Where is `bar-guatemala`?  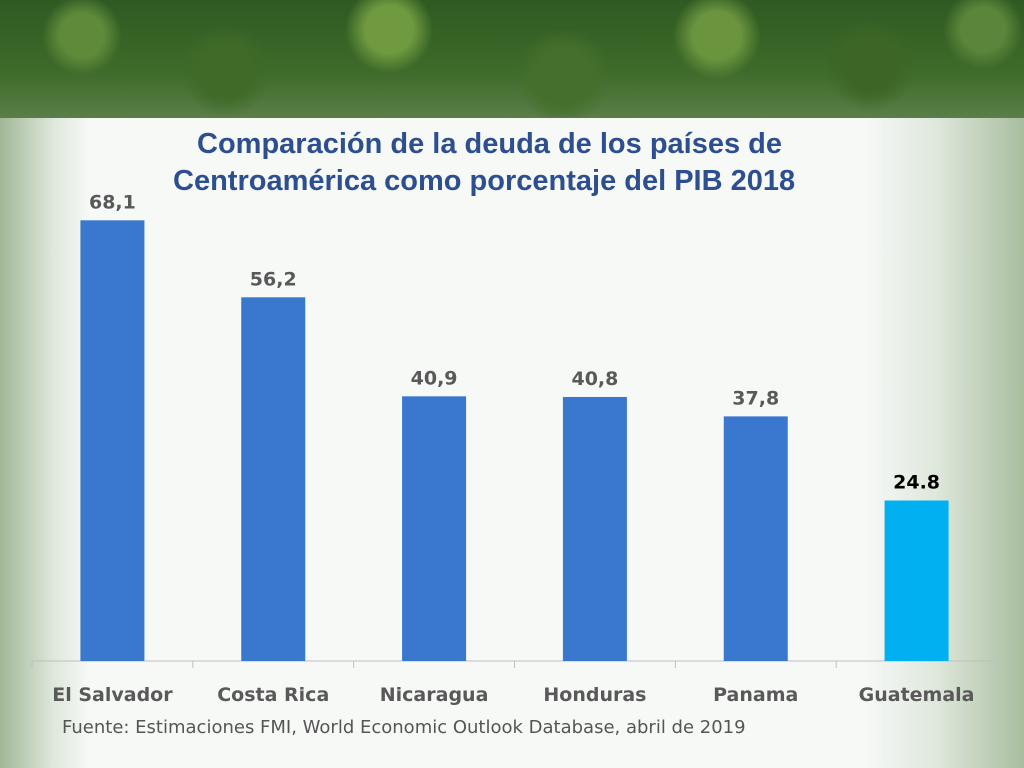 bar-guatemala is located at coordinates (916, 580).